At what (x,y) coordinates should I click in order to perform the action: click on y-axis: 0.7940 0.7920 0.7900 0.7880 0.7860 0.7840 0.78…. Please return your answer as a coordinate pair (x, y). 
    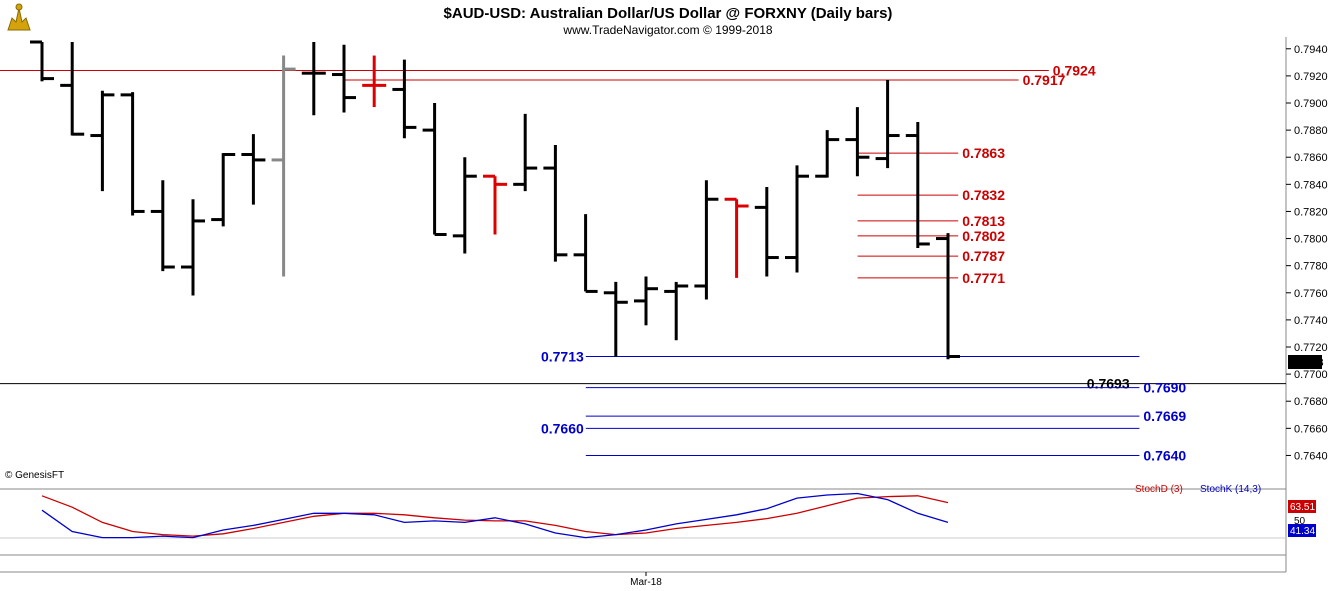
    Looking at the image, I should click on (1307, 253).